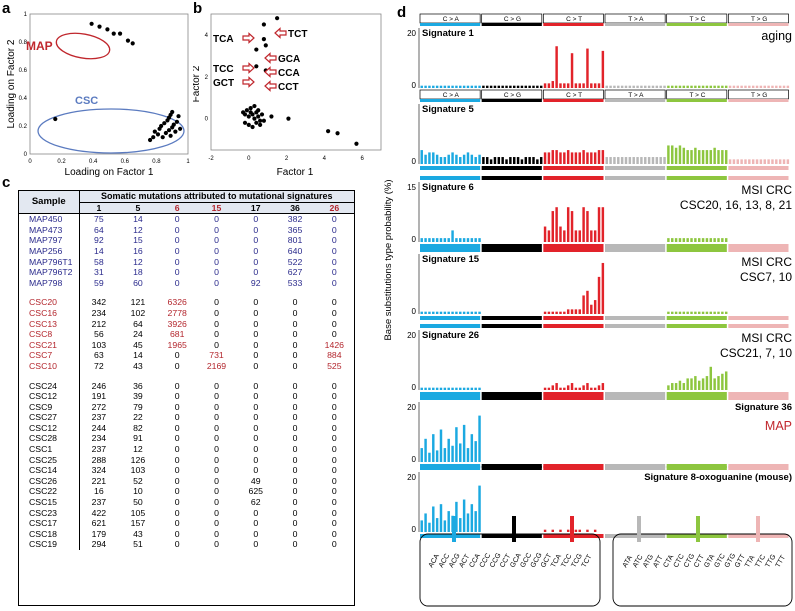  What do you see at coordinates (698, 19) in the screenshot?
I see `mutation-type-label: T > C` at bounding box center [698, 19].